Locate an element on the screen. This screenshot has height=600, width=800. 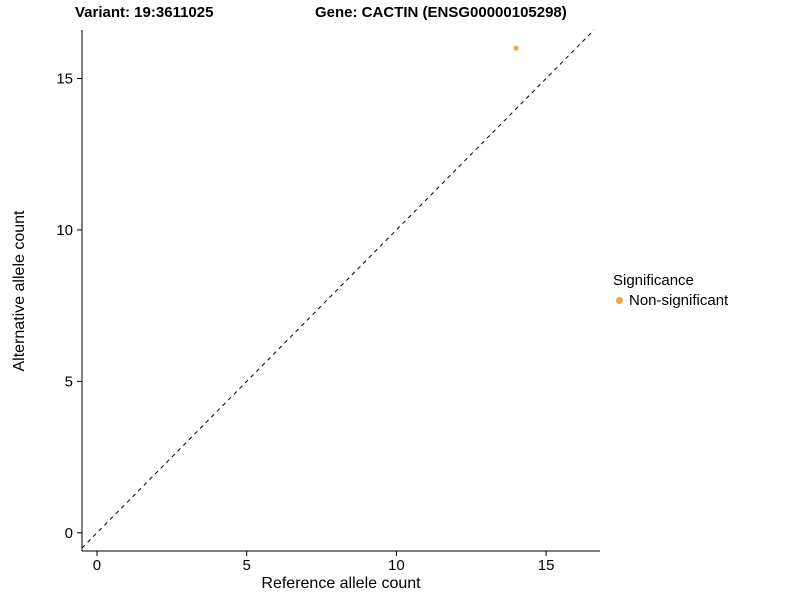
legend-point-icon is located at coordinates (619, 300).